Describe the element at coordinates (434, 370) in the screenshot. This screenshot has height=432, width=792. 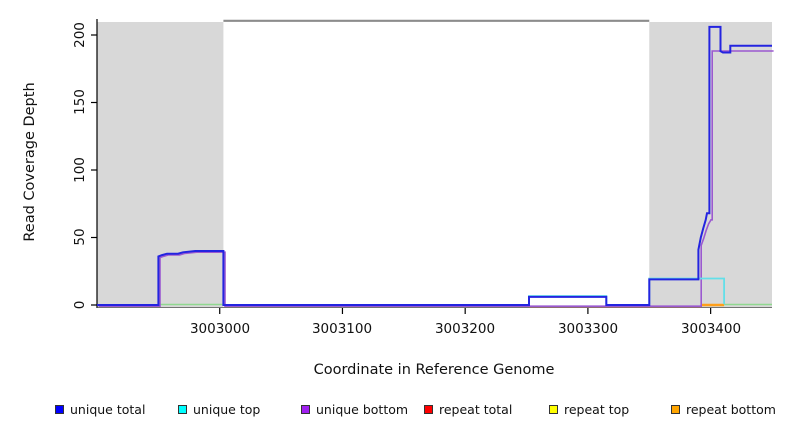
I see `x-axis-title: Coordinate in Reference Genome` at that location.